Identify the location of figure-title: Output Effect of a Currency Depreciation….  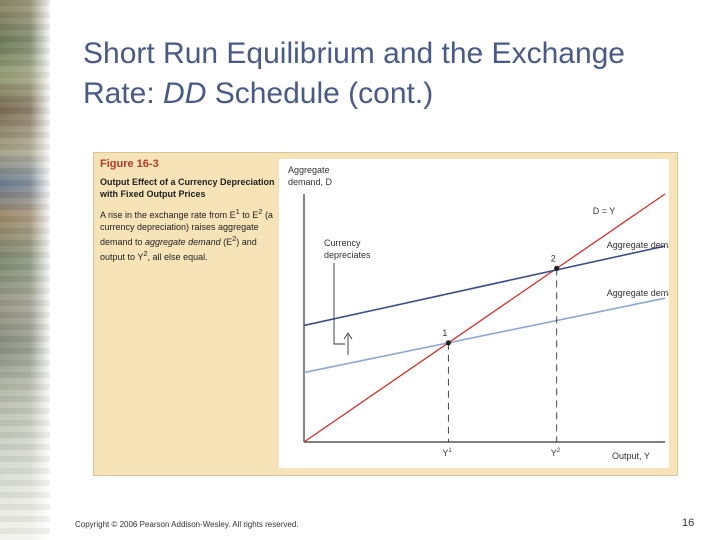
(187, 188).